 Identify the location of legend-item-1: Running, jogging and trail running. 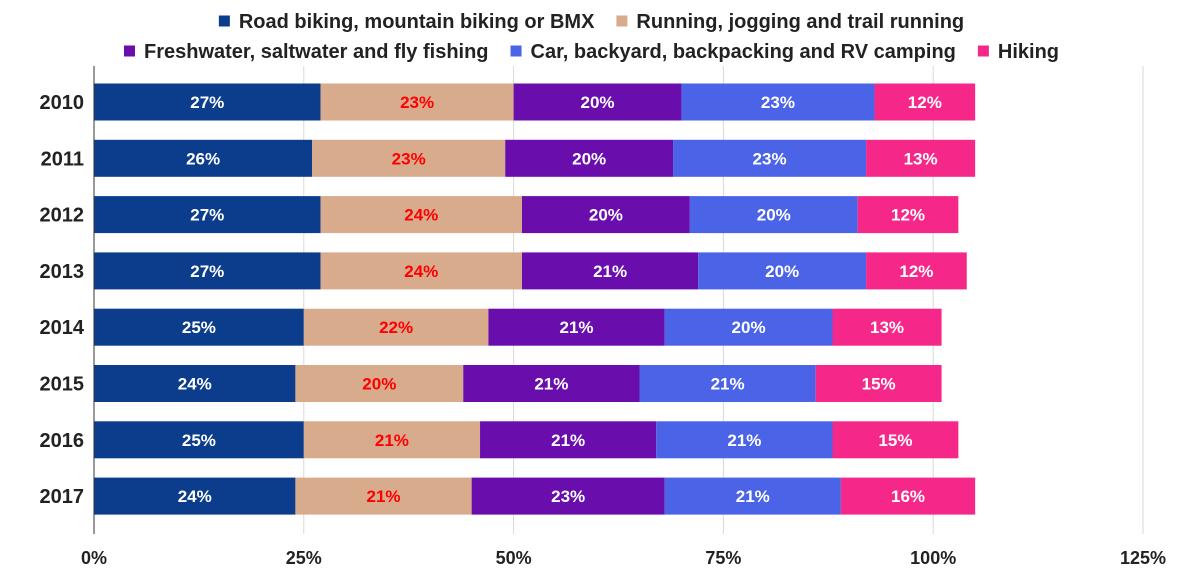
(790, 22).